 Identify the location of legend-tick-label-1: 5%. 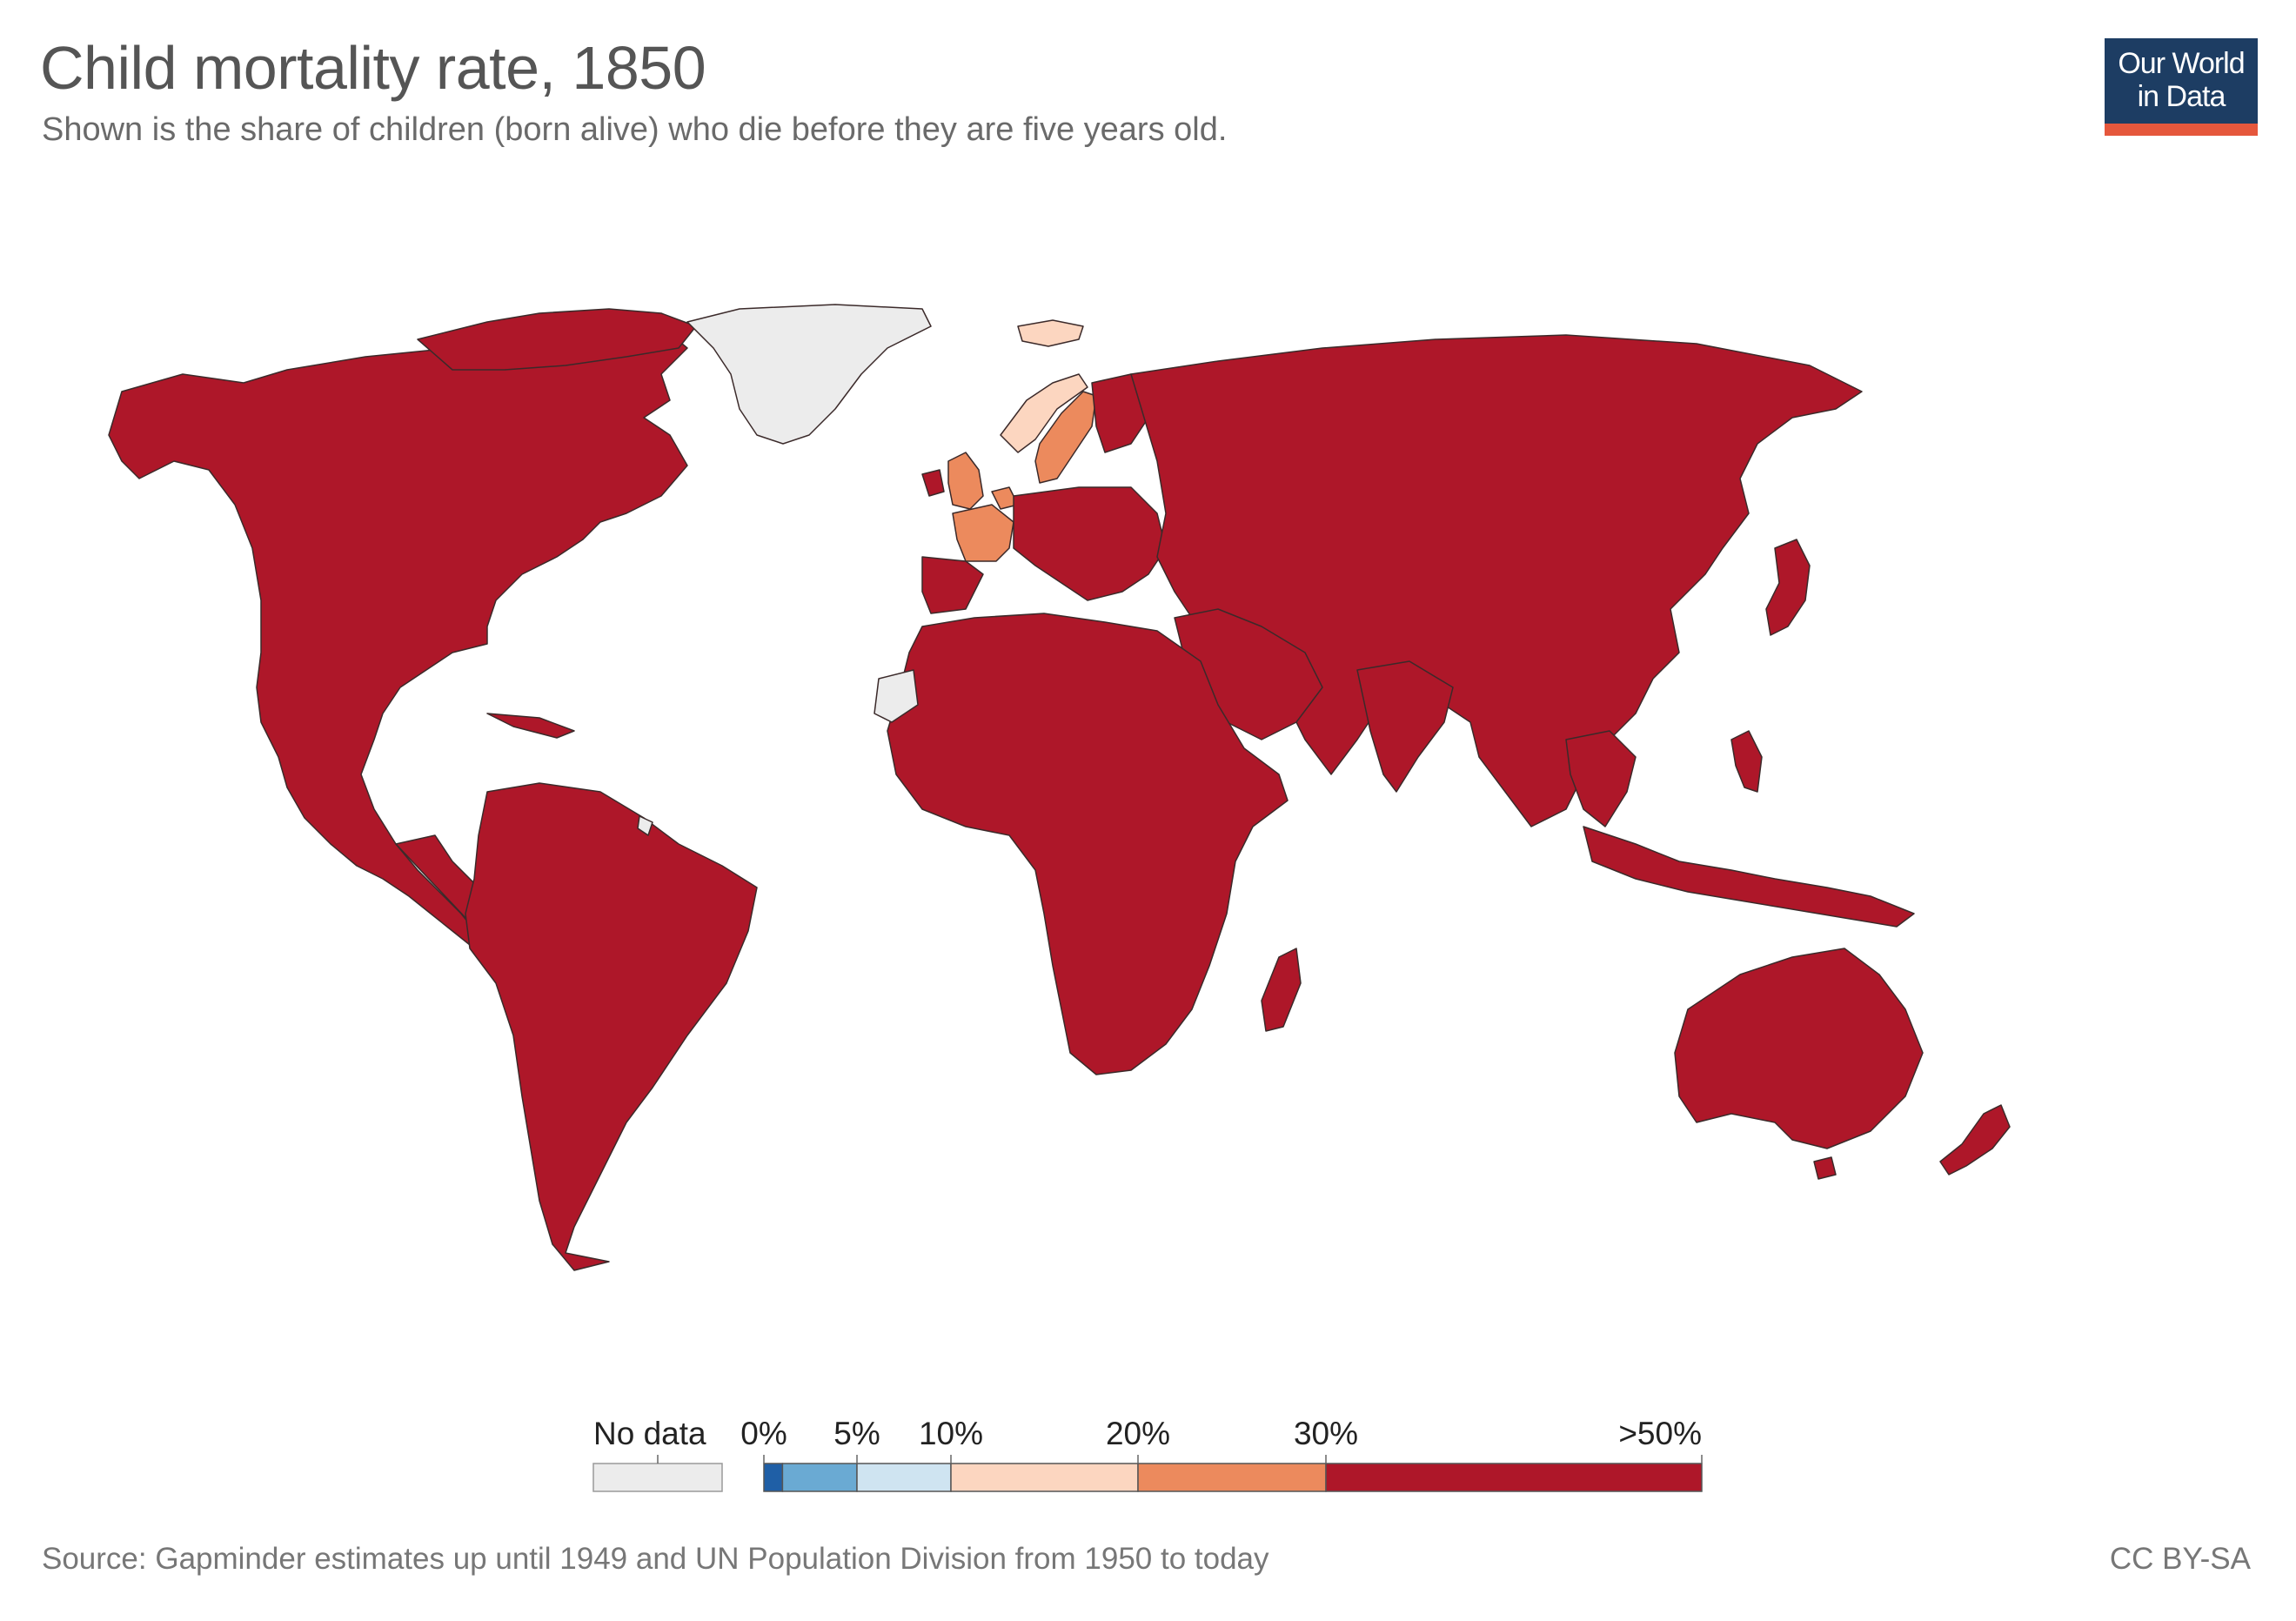
(856, 1434).